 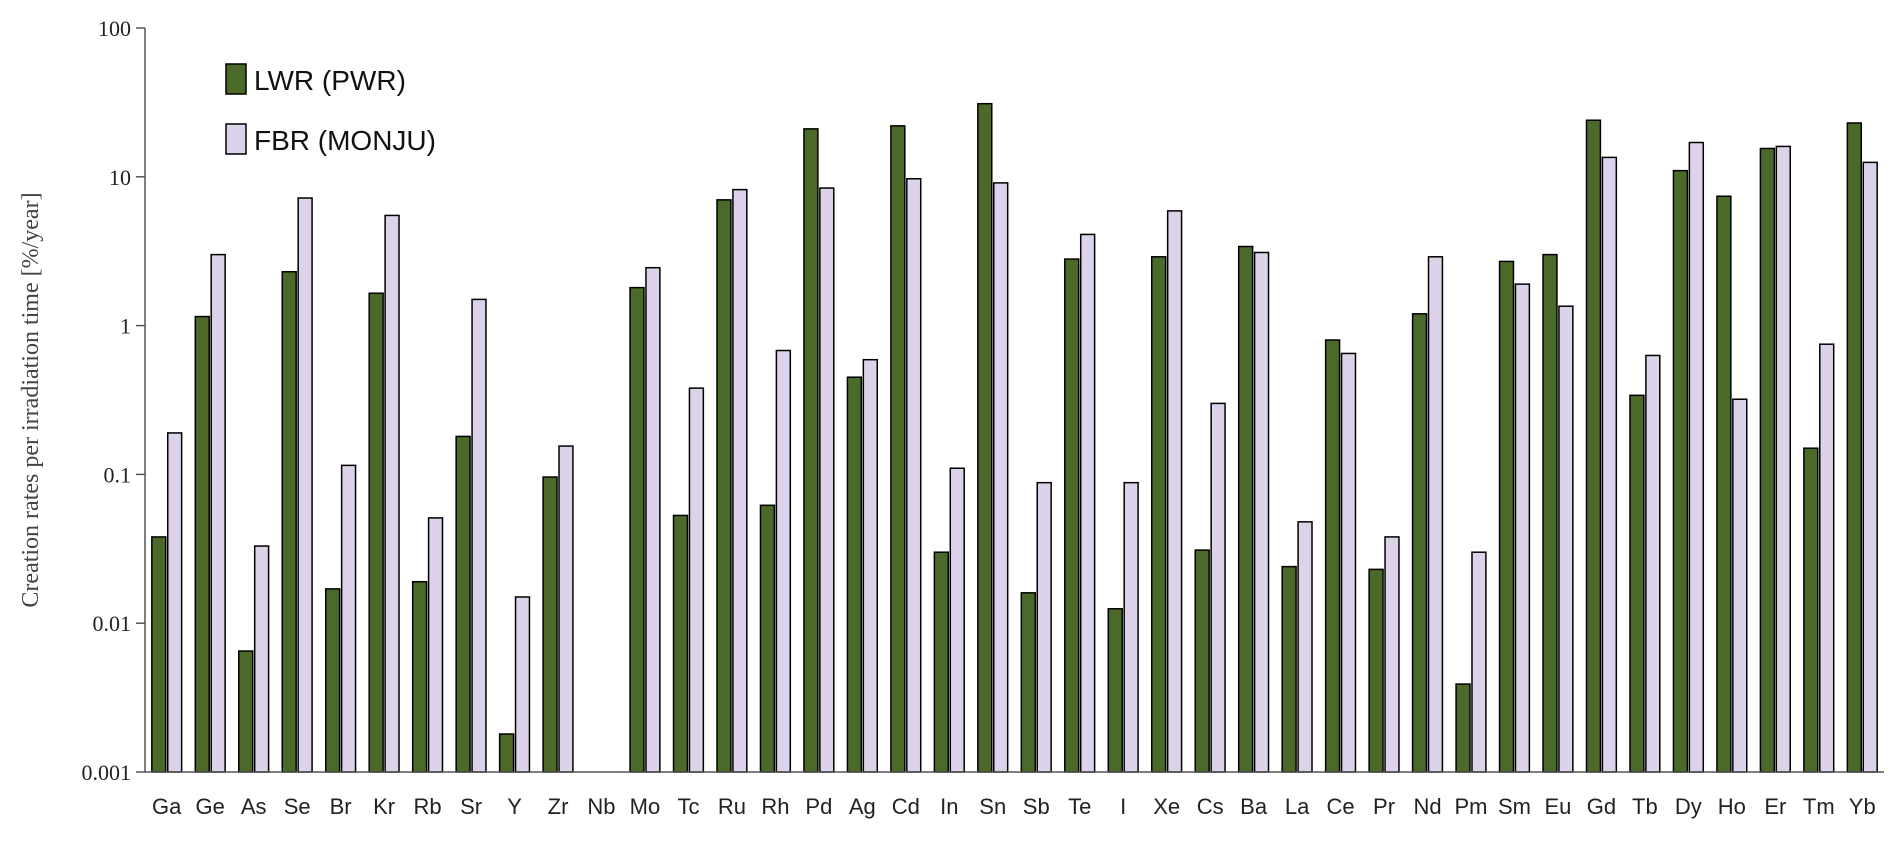 What do you see at coordinates (653, 519) in the screenshot?
I see `bar-mo-fbr` at bounding box center [653, 519].